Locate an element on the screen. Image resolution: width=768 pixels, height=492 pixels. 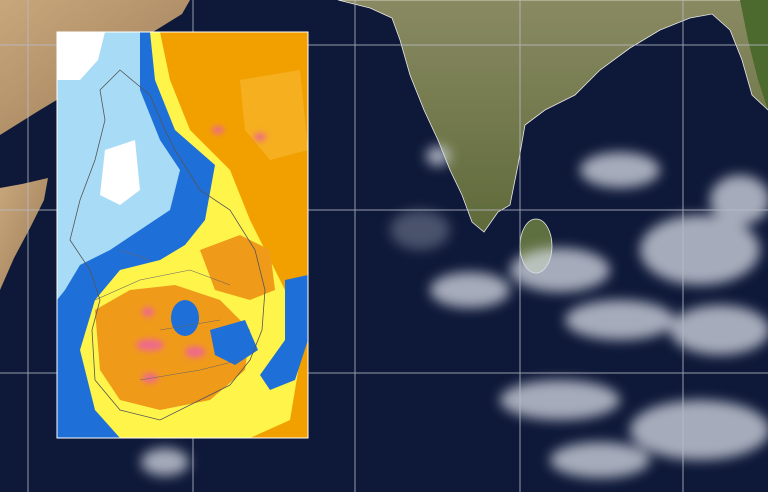
inset-district-borders is located at coordinates (167, 315).